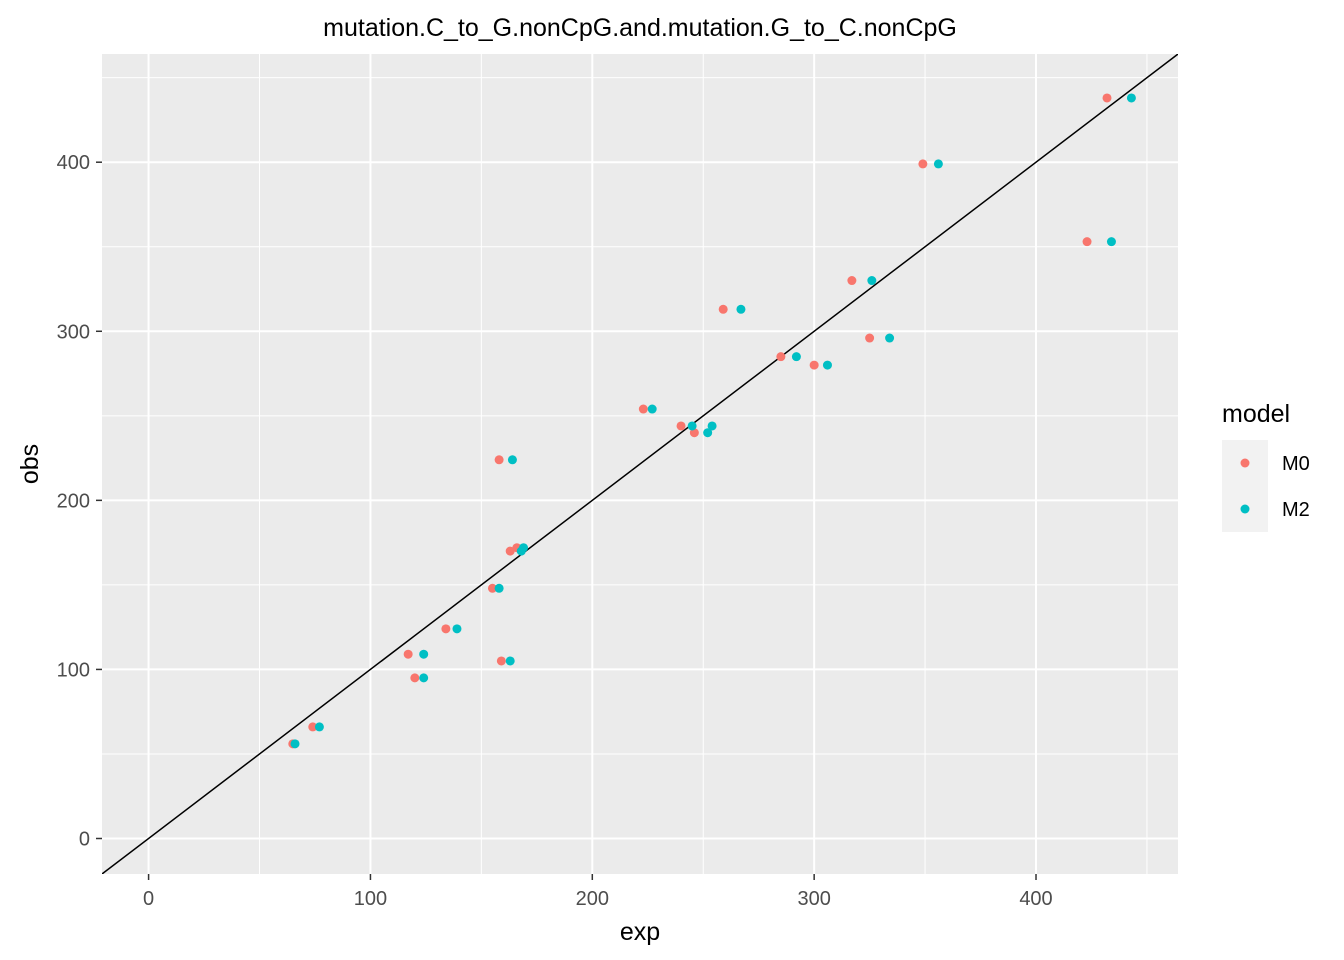 This screenshot has height=960, width=1344. Describe the element at coordinates (148, 899) in the screenshot. I see `x-tick-label: 0` at that location.